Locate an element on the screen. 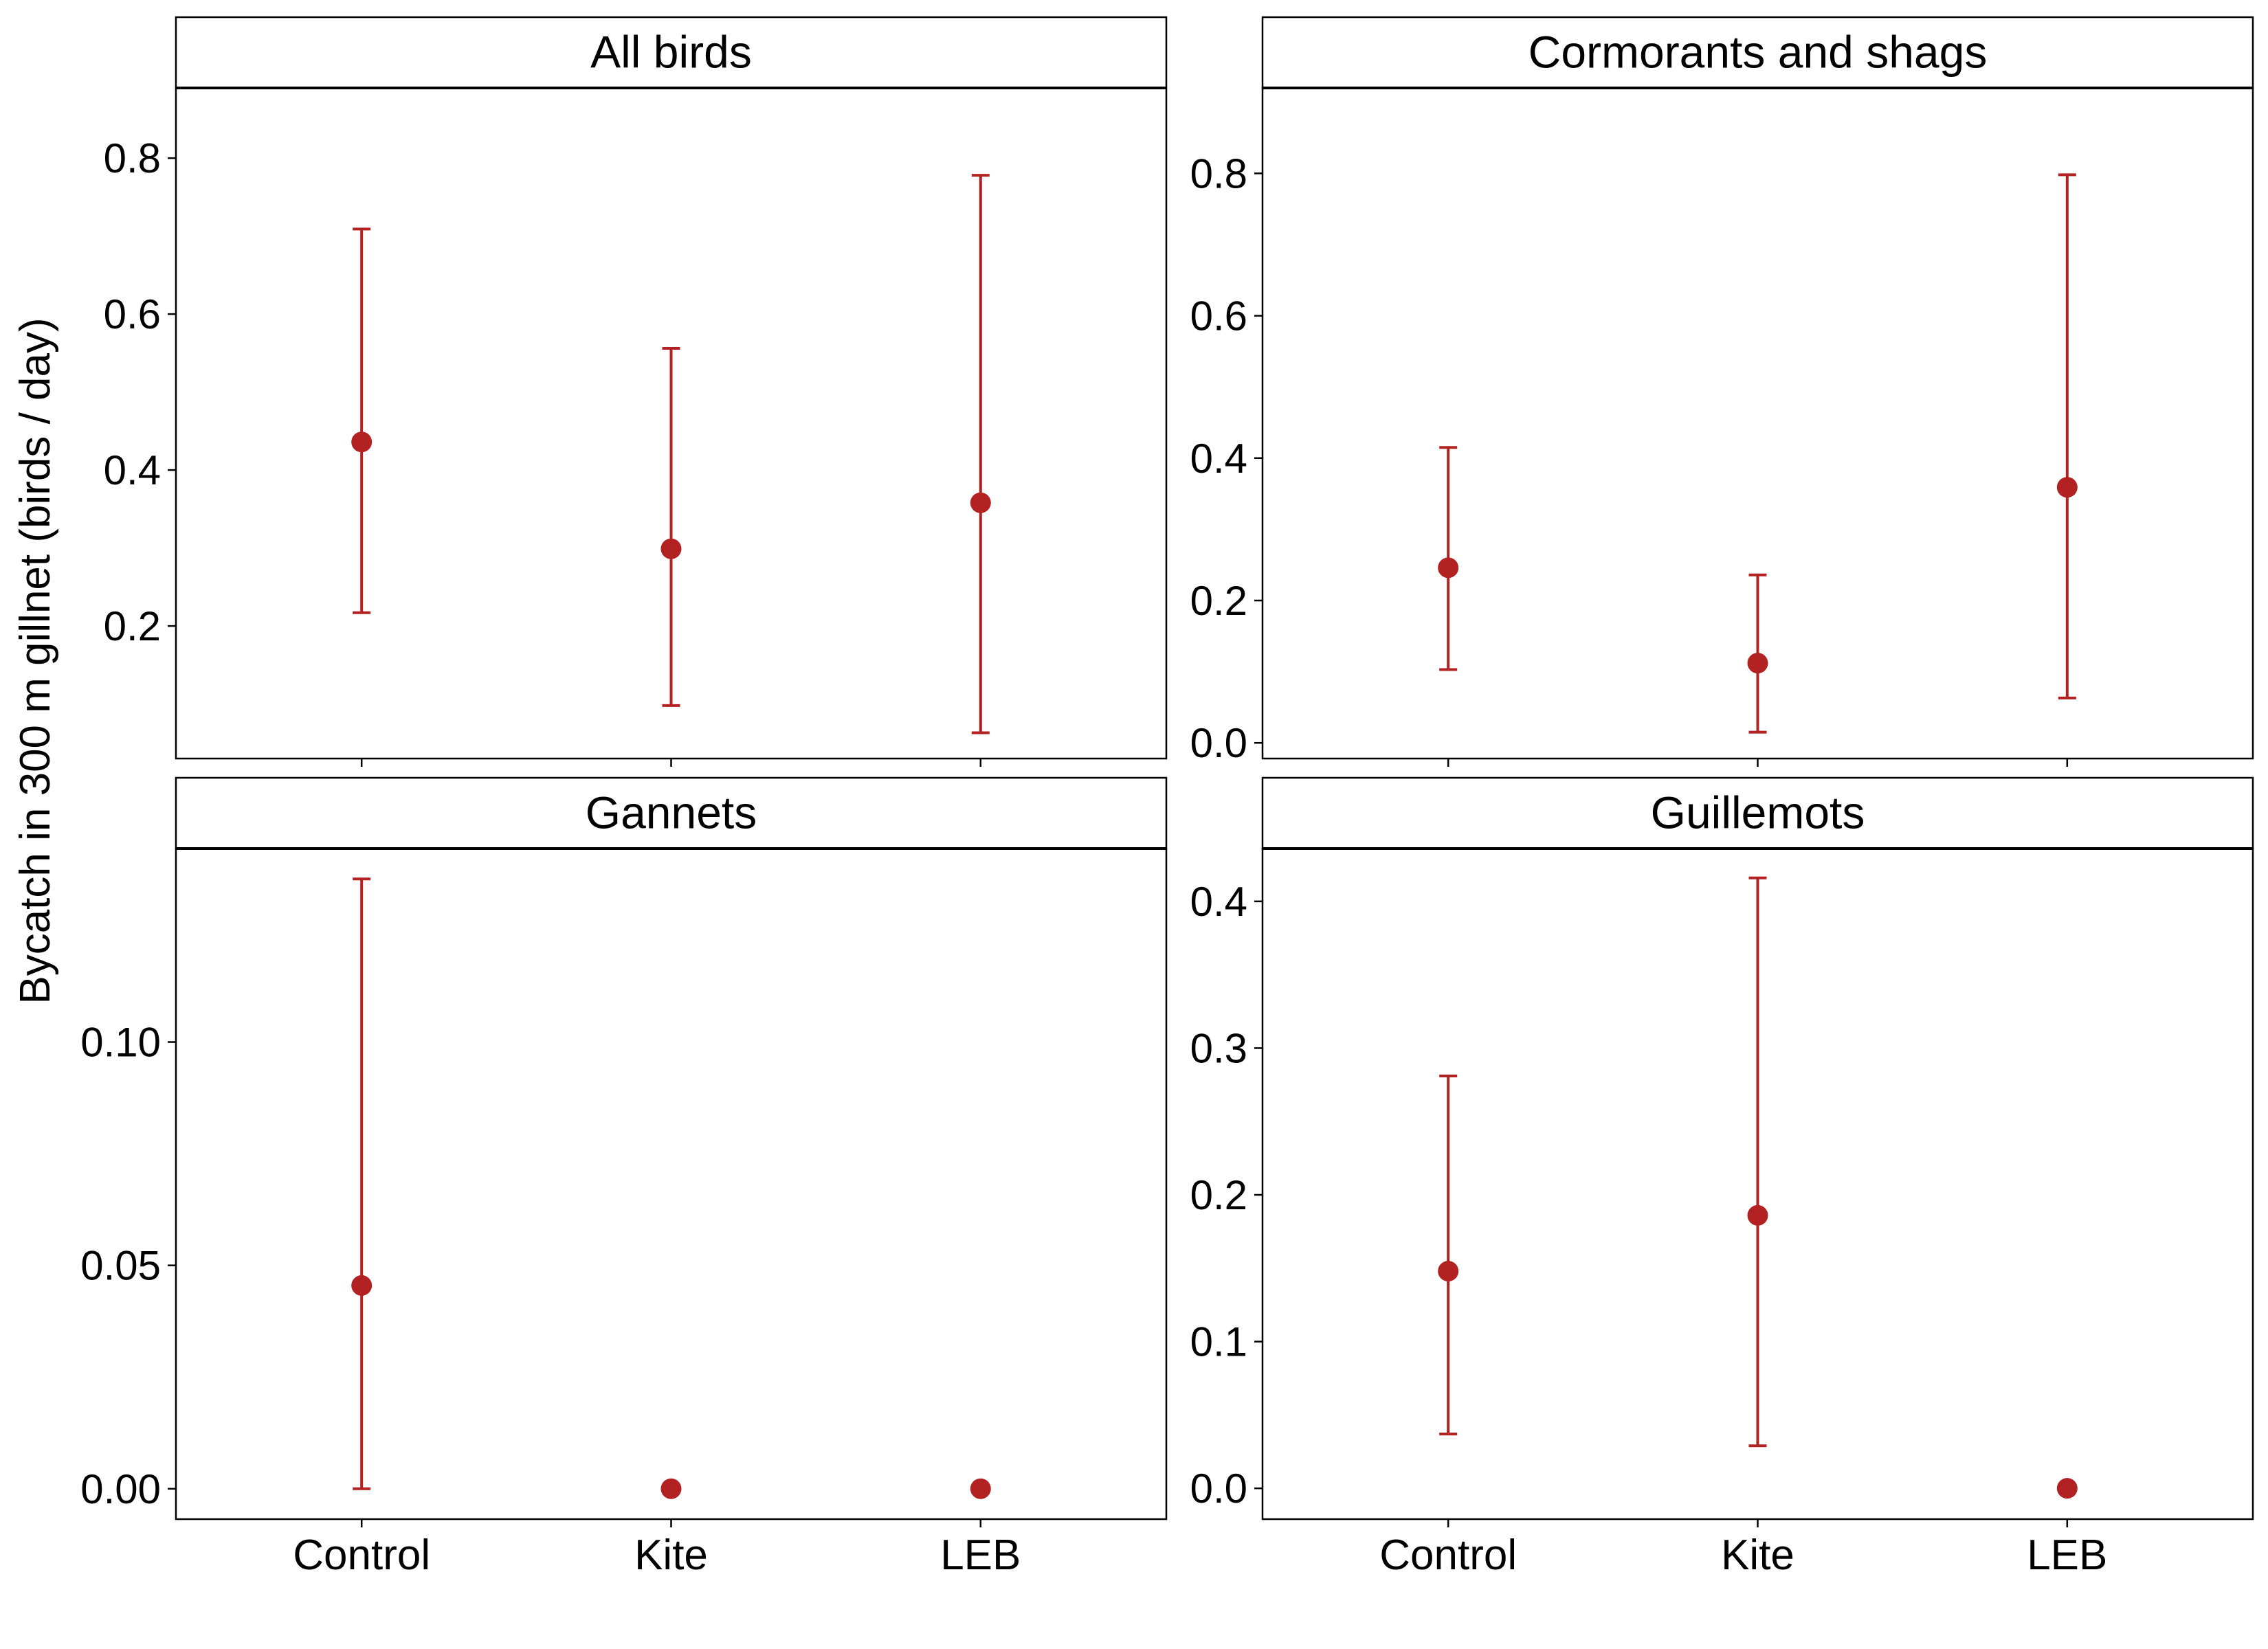 The width and height of the screenshot is (2268, 1649). facet-title: Gannets is located at coordinates (671, 812).